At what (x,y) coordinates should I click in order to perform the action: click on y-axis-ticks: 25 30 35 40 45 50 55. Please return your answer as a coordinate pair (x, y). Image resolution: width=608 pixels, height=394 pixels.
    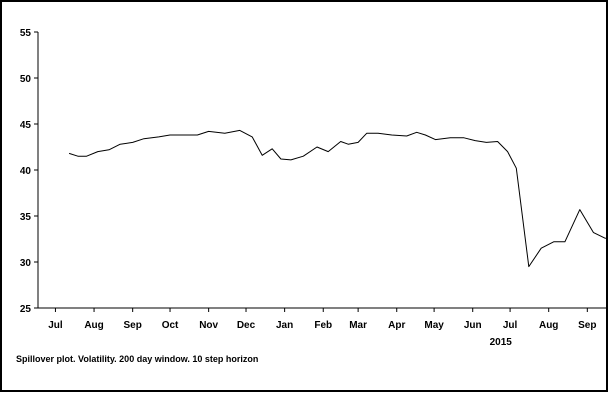
    Looking at the image, I should click on (29, 171).